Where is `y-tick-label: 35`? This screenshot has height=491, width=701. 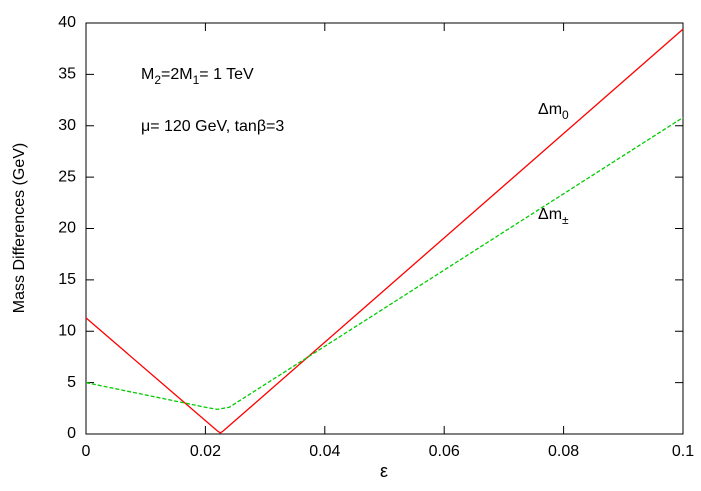
y-tick-label: 35 is located at coordinates (67, 74).